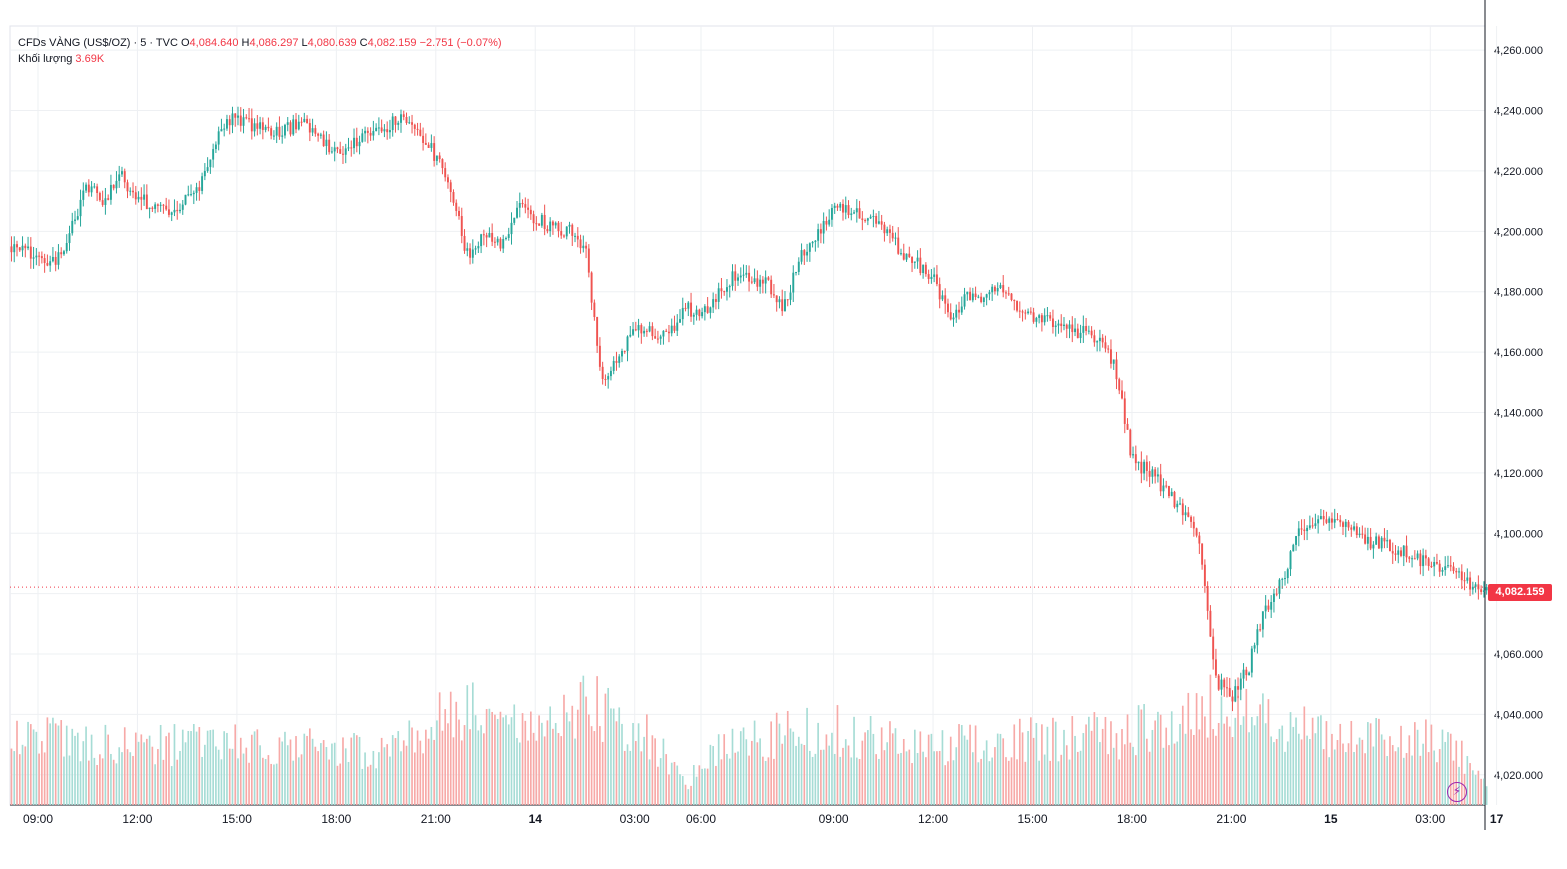  I want to click on y-tick-label: 4,220.000, so click(1518, 172).